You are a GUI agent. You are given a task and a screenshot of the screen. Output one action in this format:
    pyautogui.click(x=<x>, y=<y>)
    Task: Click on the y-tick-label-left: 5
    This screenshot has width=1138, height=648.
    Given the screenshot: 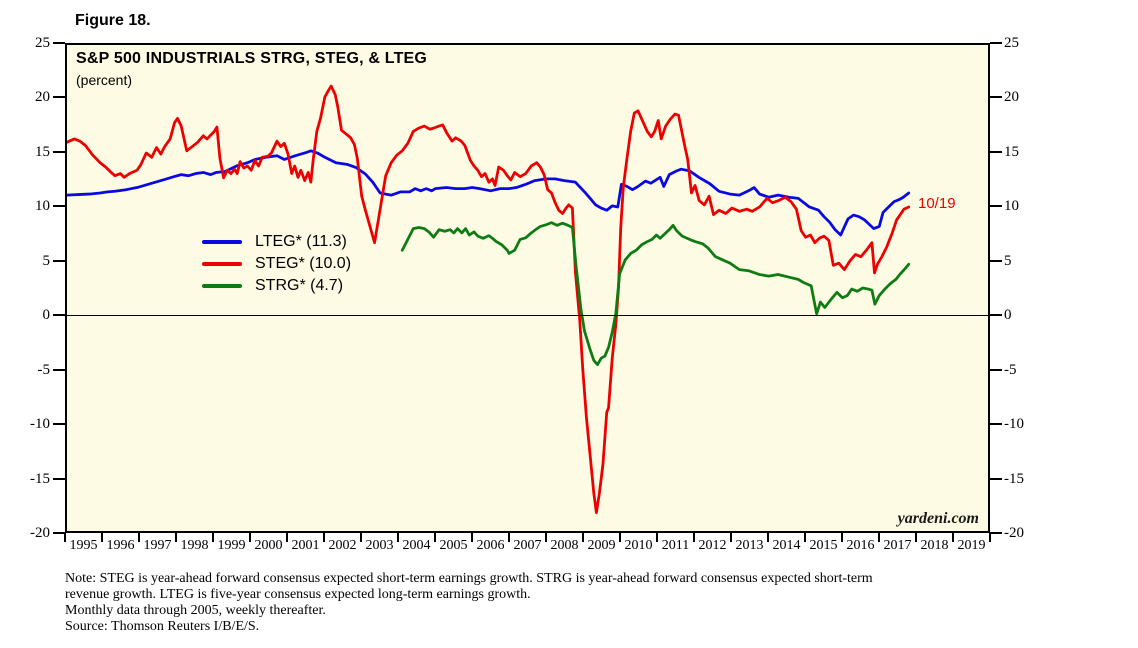 What is the action you would take?
    pyautogui.click(x=46, y=260)
    